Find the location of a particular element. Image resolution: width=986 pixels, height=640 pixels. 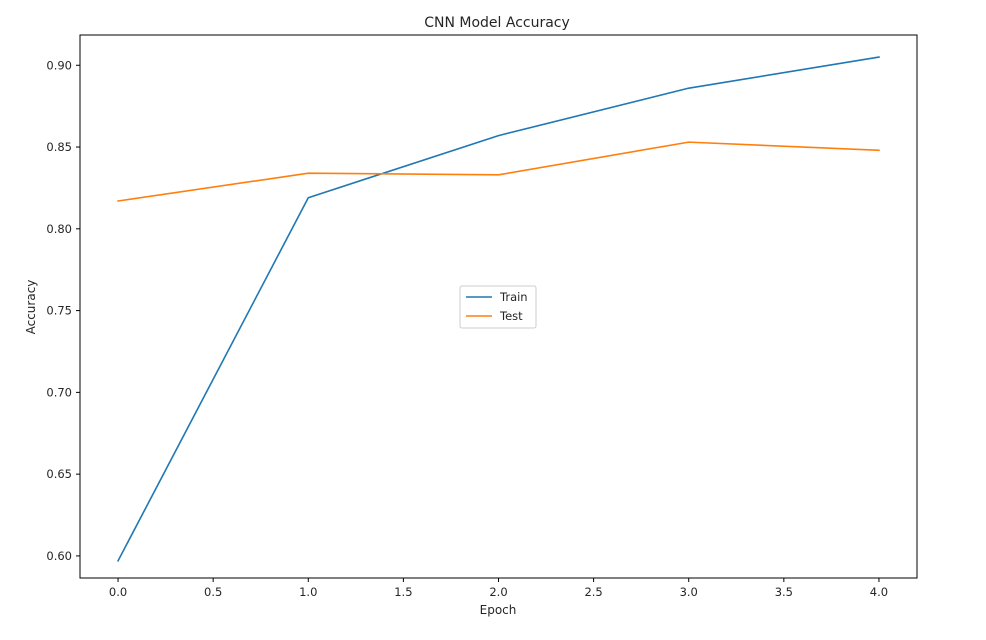

y-axis: 0.60 0.65 0.70 0.75 0.80 0.85 0.90 is located at coordinates (63, 310).